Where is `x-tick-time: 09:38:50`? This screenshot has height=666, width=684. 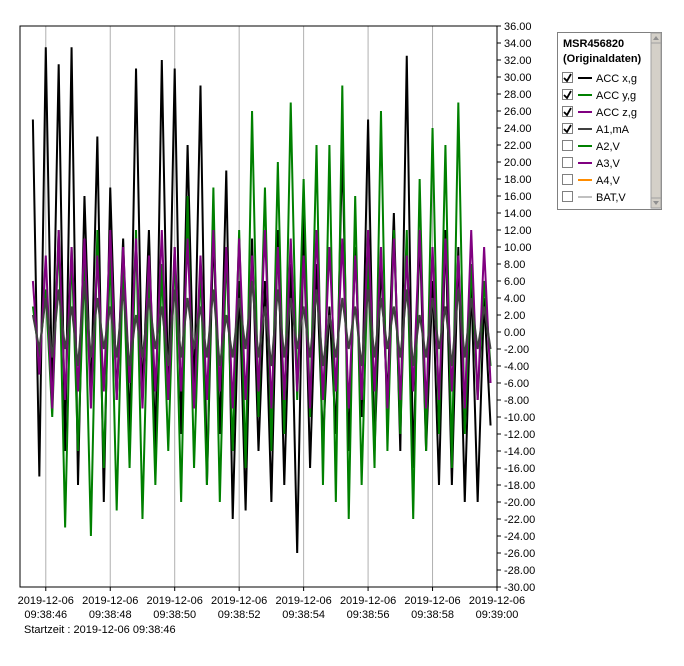 x-tick-time: 09:38:50 is located at coordinates (174, 615).